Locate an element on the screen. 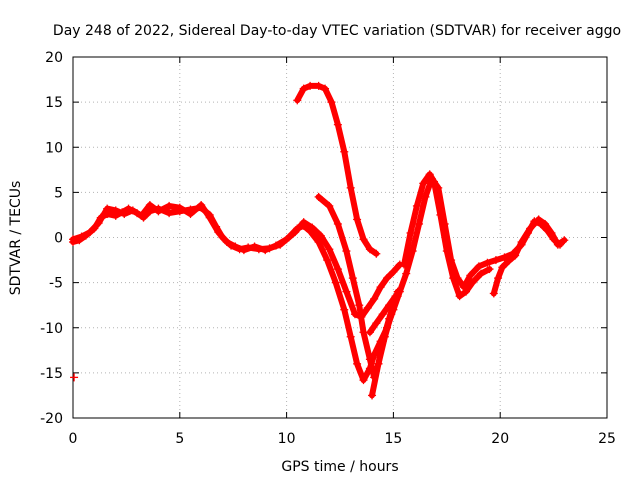 The image size is (640, 480). y-tick-label: -5 is located at coordinates (56, 284).